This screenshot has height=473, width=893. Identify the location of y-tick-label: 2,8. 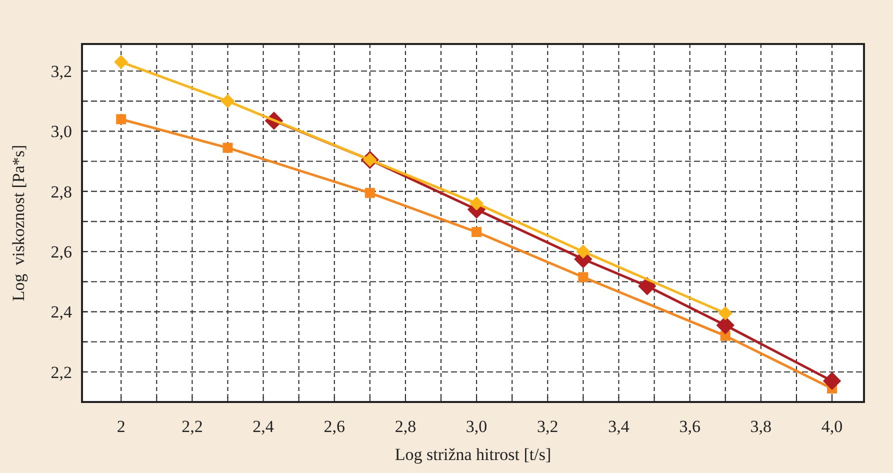
(61, 192).